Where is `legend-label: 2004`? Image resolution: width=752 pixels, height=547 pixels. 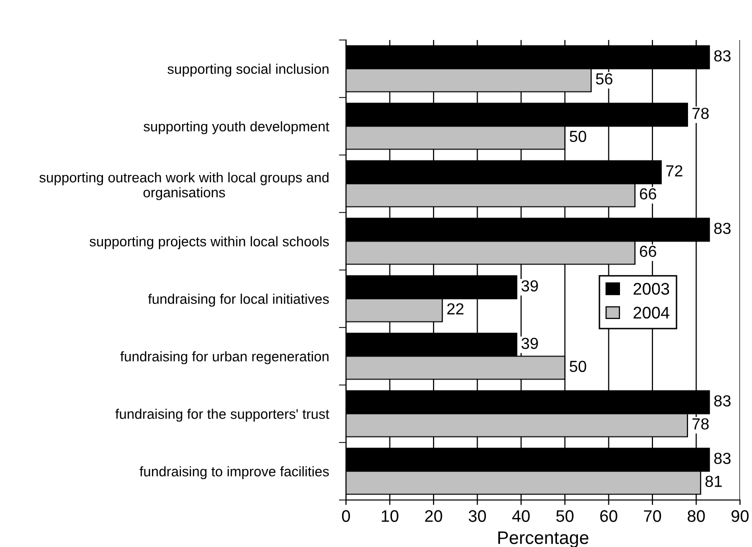 legend-label: 2004 is located at coordinates (652, 312).